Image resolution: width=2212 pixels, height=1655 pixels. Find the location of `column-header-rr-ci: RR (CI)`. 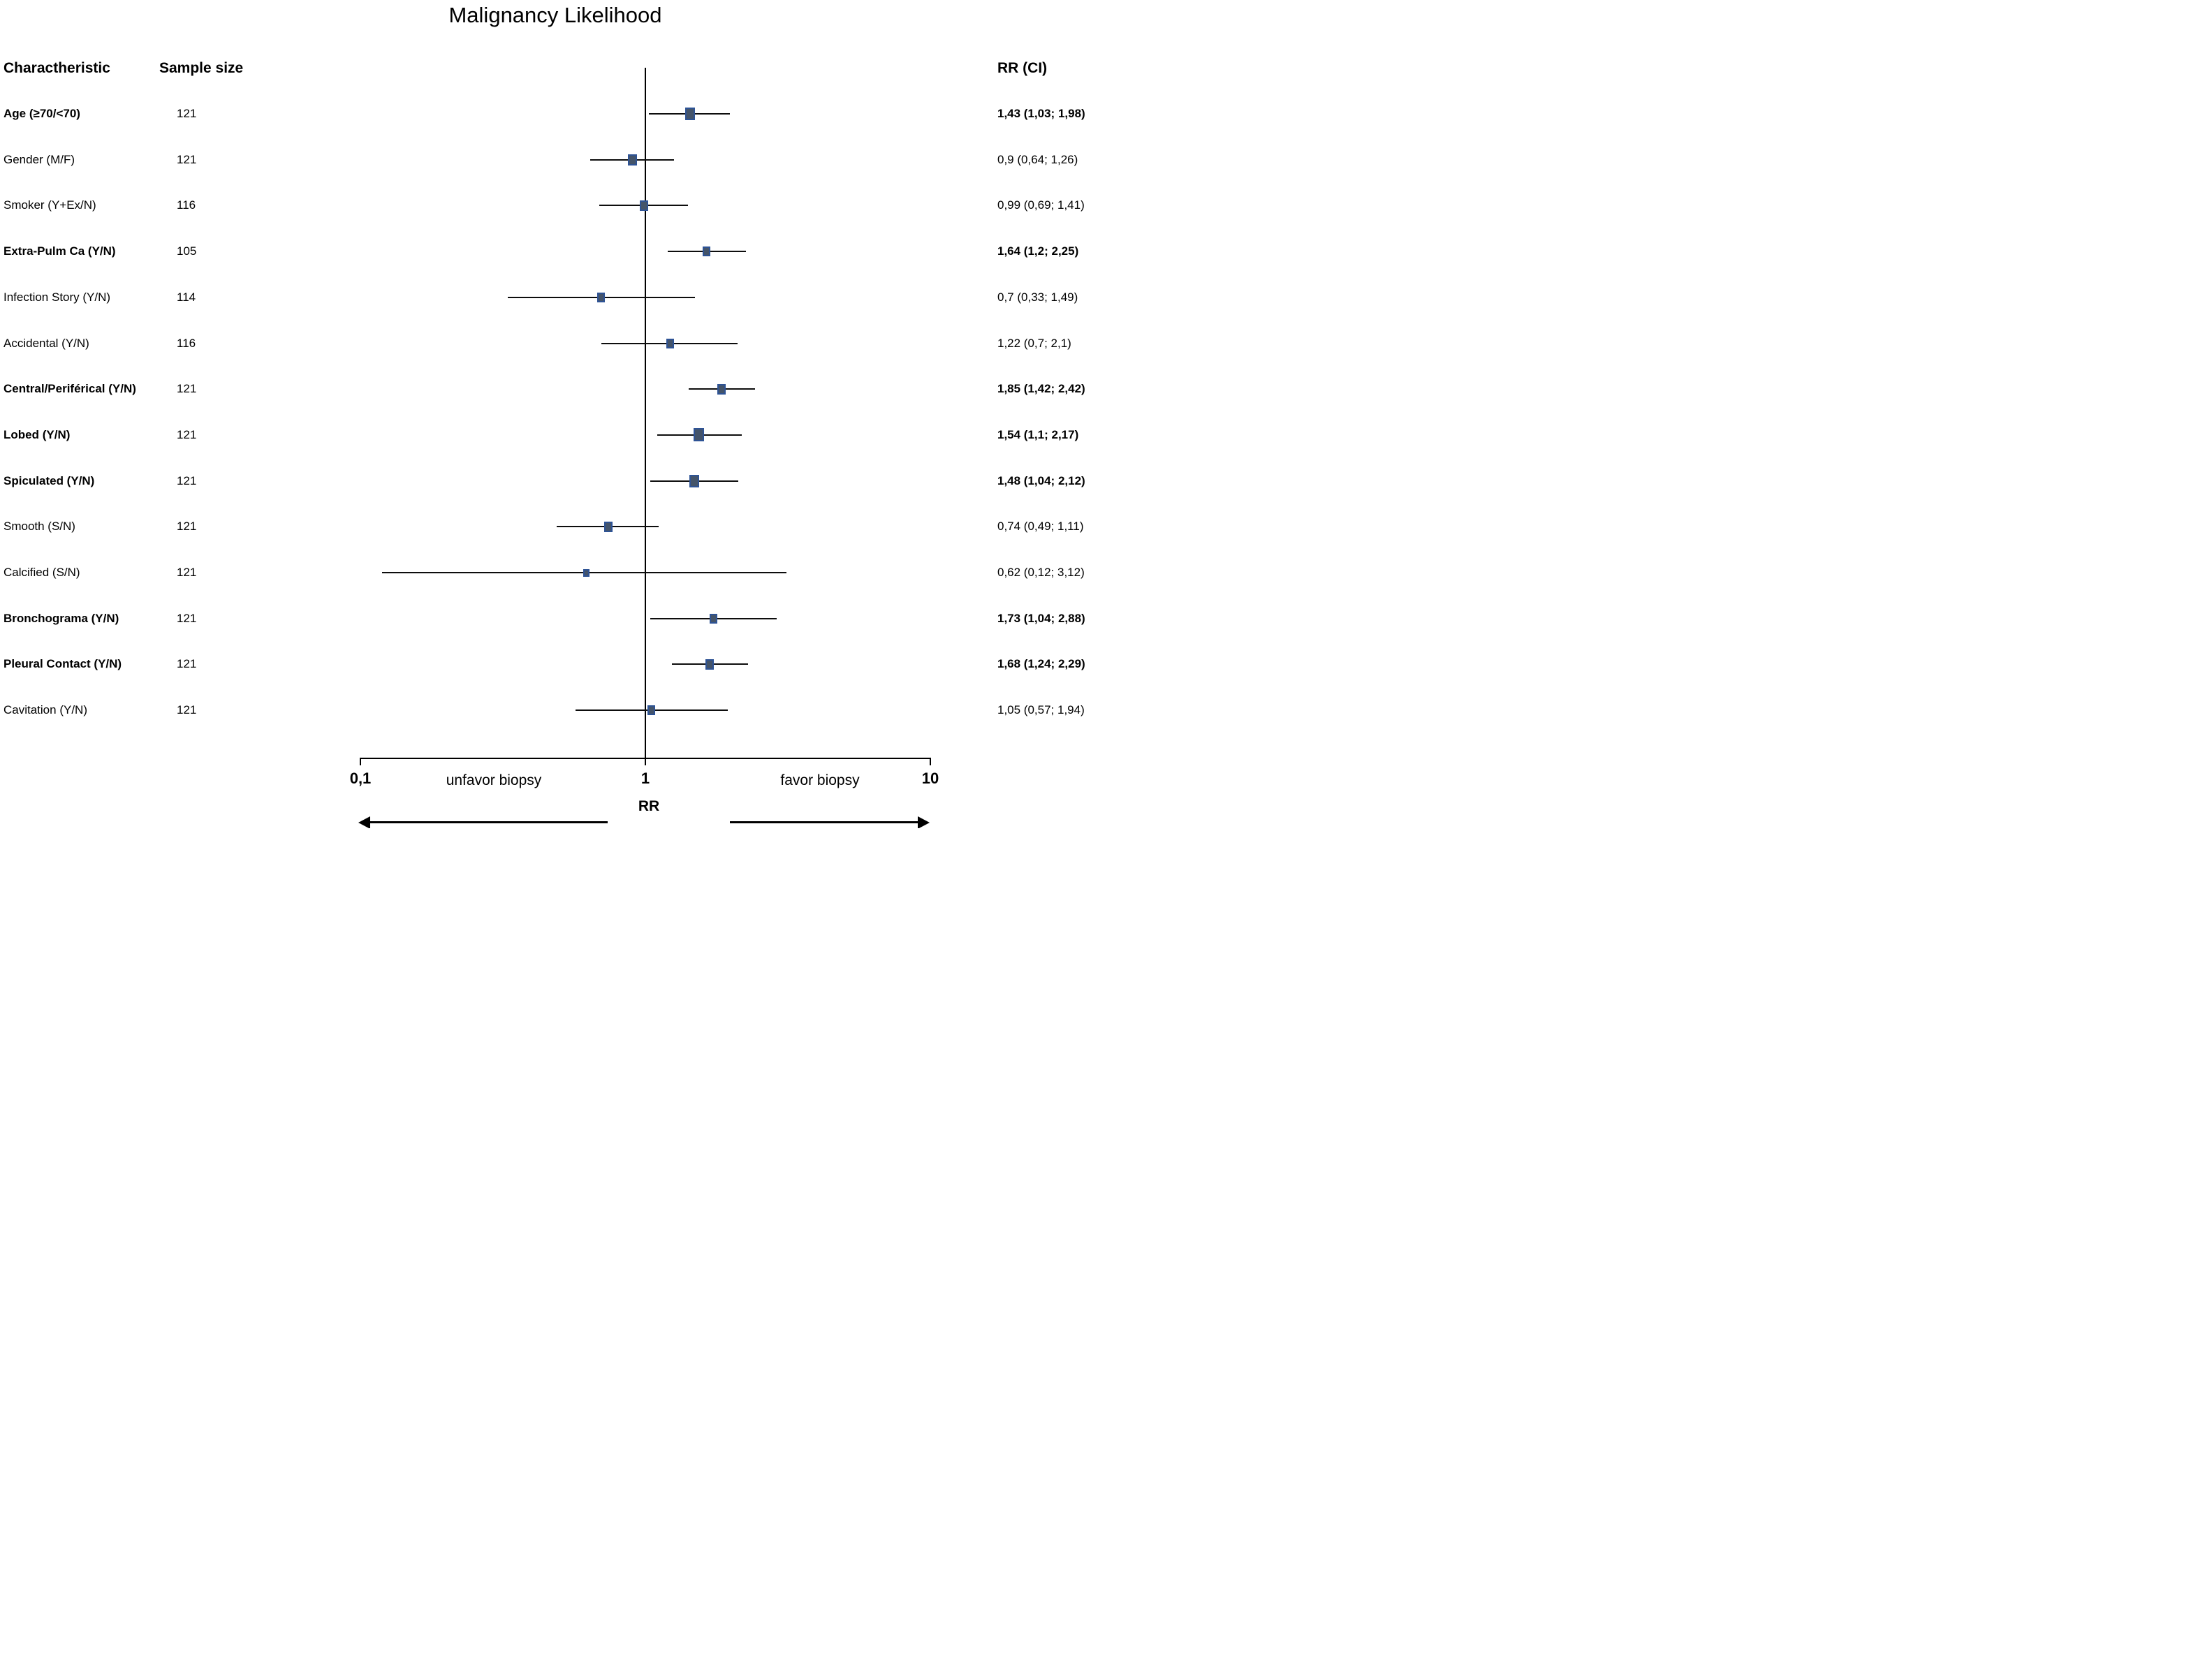

column-header-rr-ci: RR (CI) is located at coordinates (1023, 68).